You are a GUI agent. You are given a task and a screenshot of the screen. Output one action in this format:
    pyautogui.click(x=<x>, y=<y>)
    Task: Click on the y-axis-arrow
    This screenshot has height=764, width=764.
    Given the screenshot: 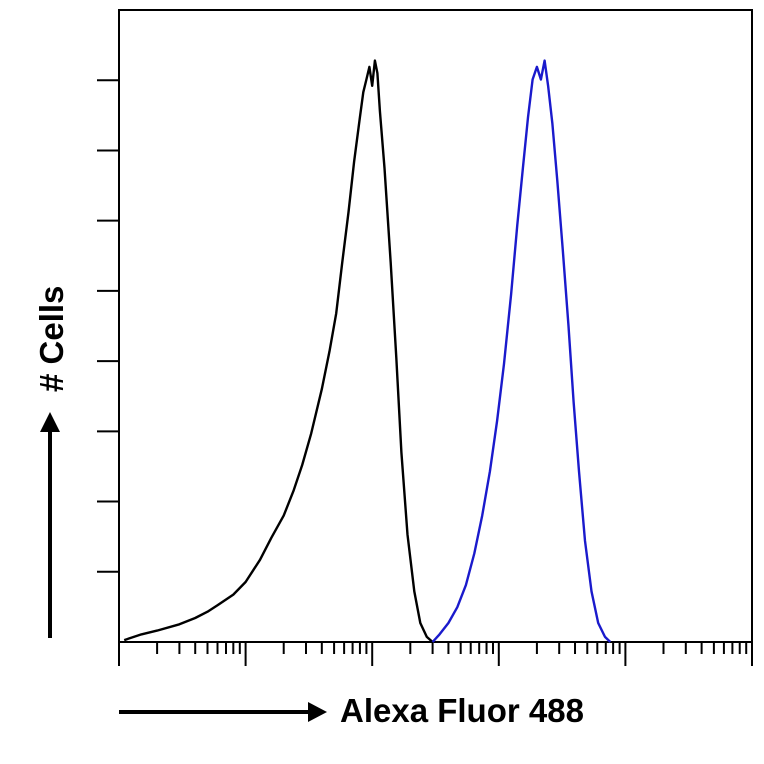 What is the action you would take?
    pyautogui.click(x=50, y=525)
    